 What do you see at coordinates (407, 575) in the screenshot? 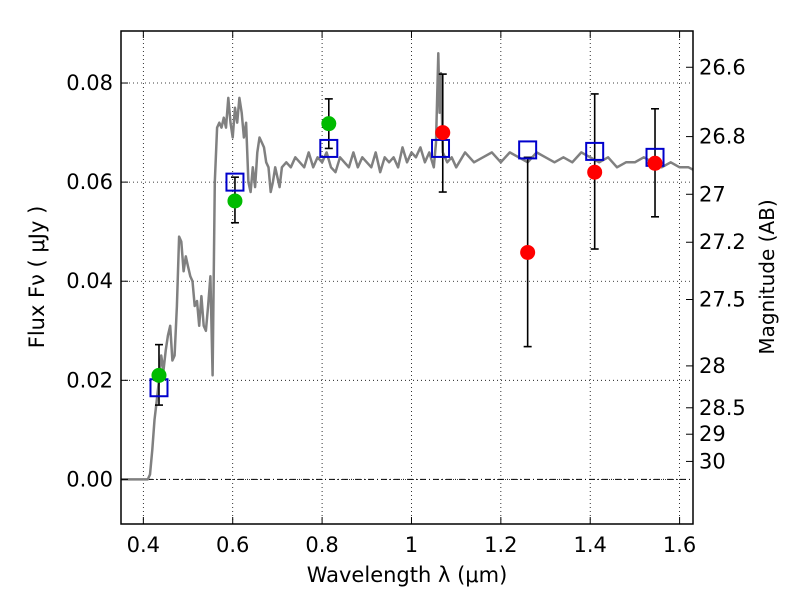
I see `x-axis-title: Wavelength λ (μm)` at bounding box center [407, 575].